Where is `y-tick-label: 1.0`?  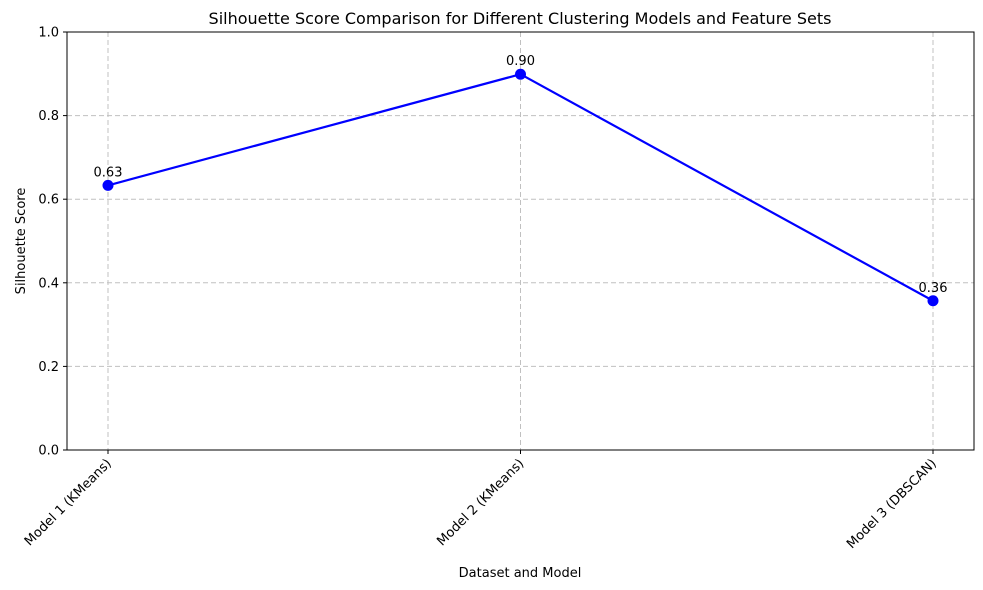 y-tick-label: 1.0 is located at coordinates (48, 33).